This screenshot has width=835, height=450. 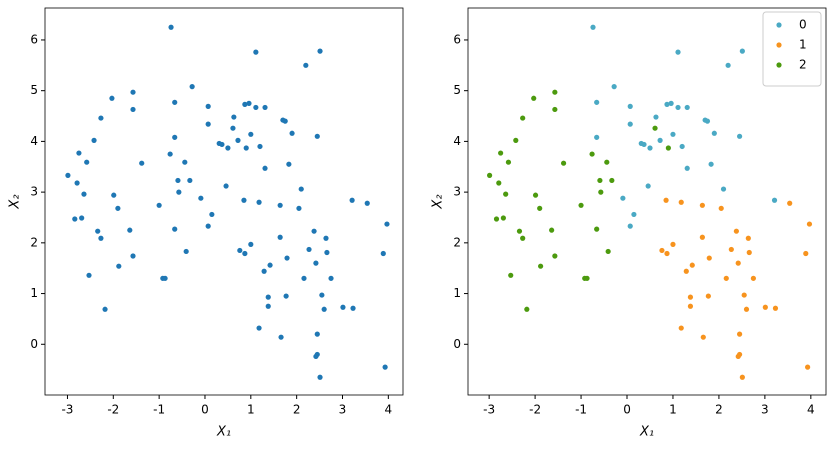 What do you see at coordinates (719, 410) in the screenshot?
I see `x-tick-label: 2` at bounding box center [719, 410].